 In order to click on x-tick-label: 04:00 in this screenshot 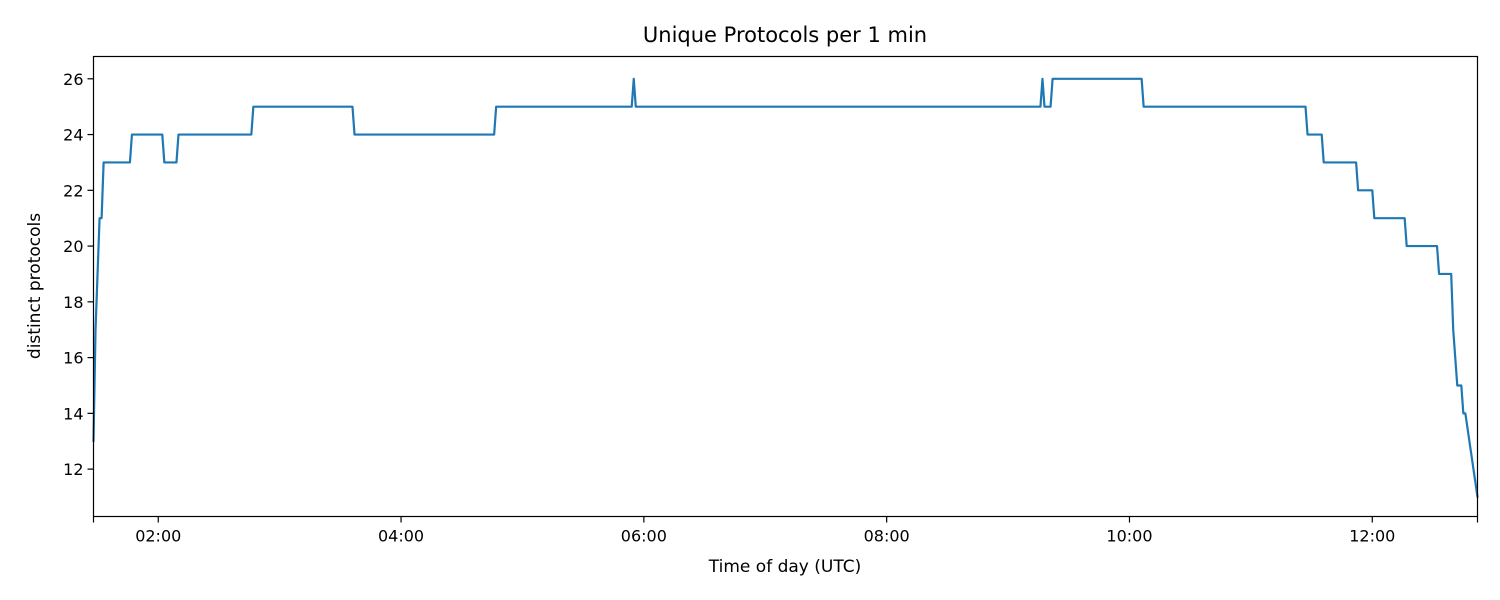, I will do `click(401, 536)`.